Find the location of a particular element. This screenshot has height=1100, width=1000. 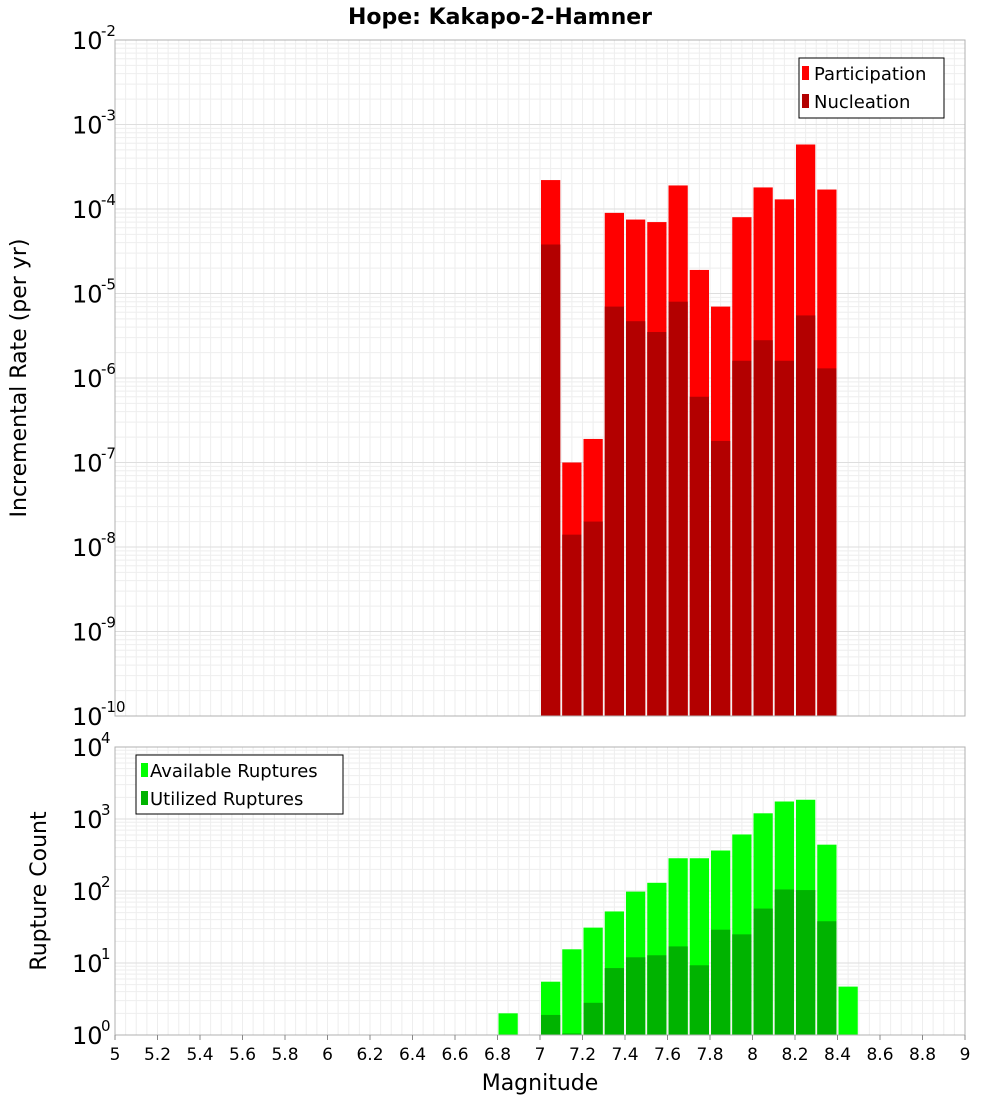

x-tick-label: 6.8 is located at coordinates (497, 1055).